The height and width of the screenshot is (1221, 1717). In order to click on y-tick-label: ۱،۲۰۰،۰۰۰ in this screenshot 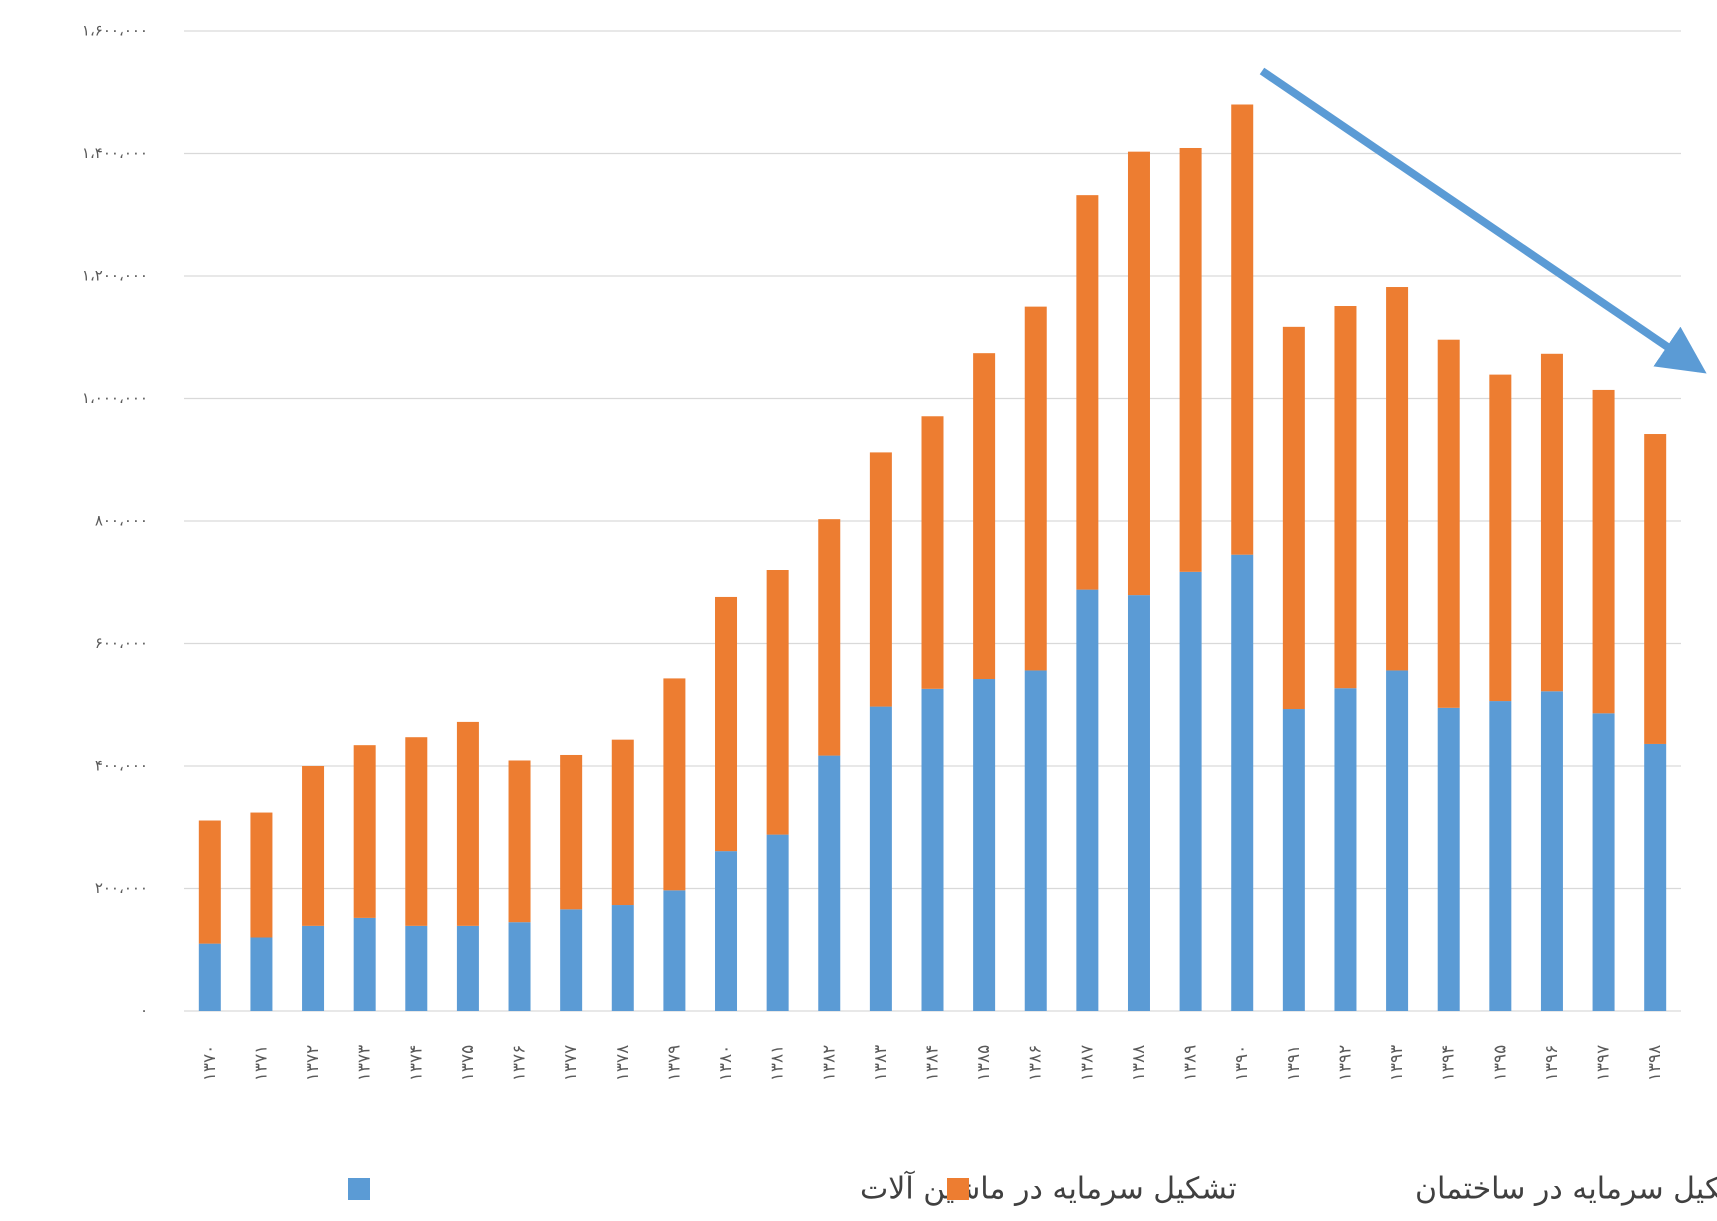, I will do `click(115, 276)`.